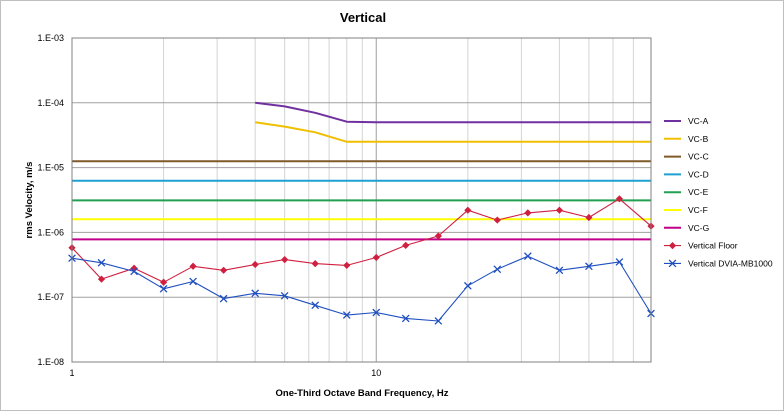  What do you see at coordinates (686, 228) in the screenshot?
I see `legend-item-vc-g: VC-G` at bounding box center [686, 228].